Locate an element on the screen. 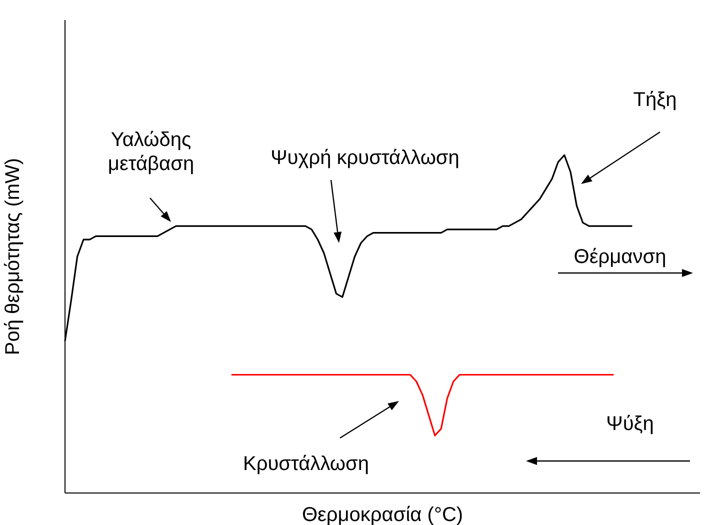 This screenshot has height=525, width=716. y-axis-title: Ροή θερμότητας (mW) is located at coordinates (13, 257).